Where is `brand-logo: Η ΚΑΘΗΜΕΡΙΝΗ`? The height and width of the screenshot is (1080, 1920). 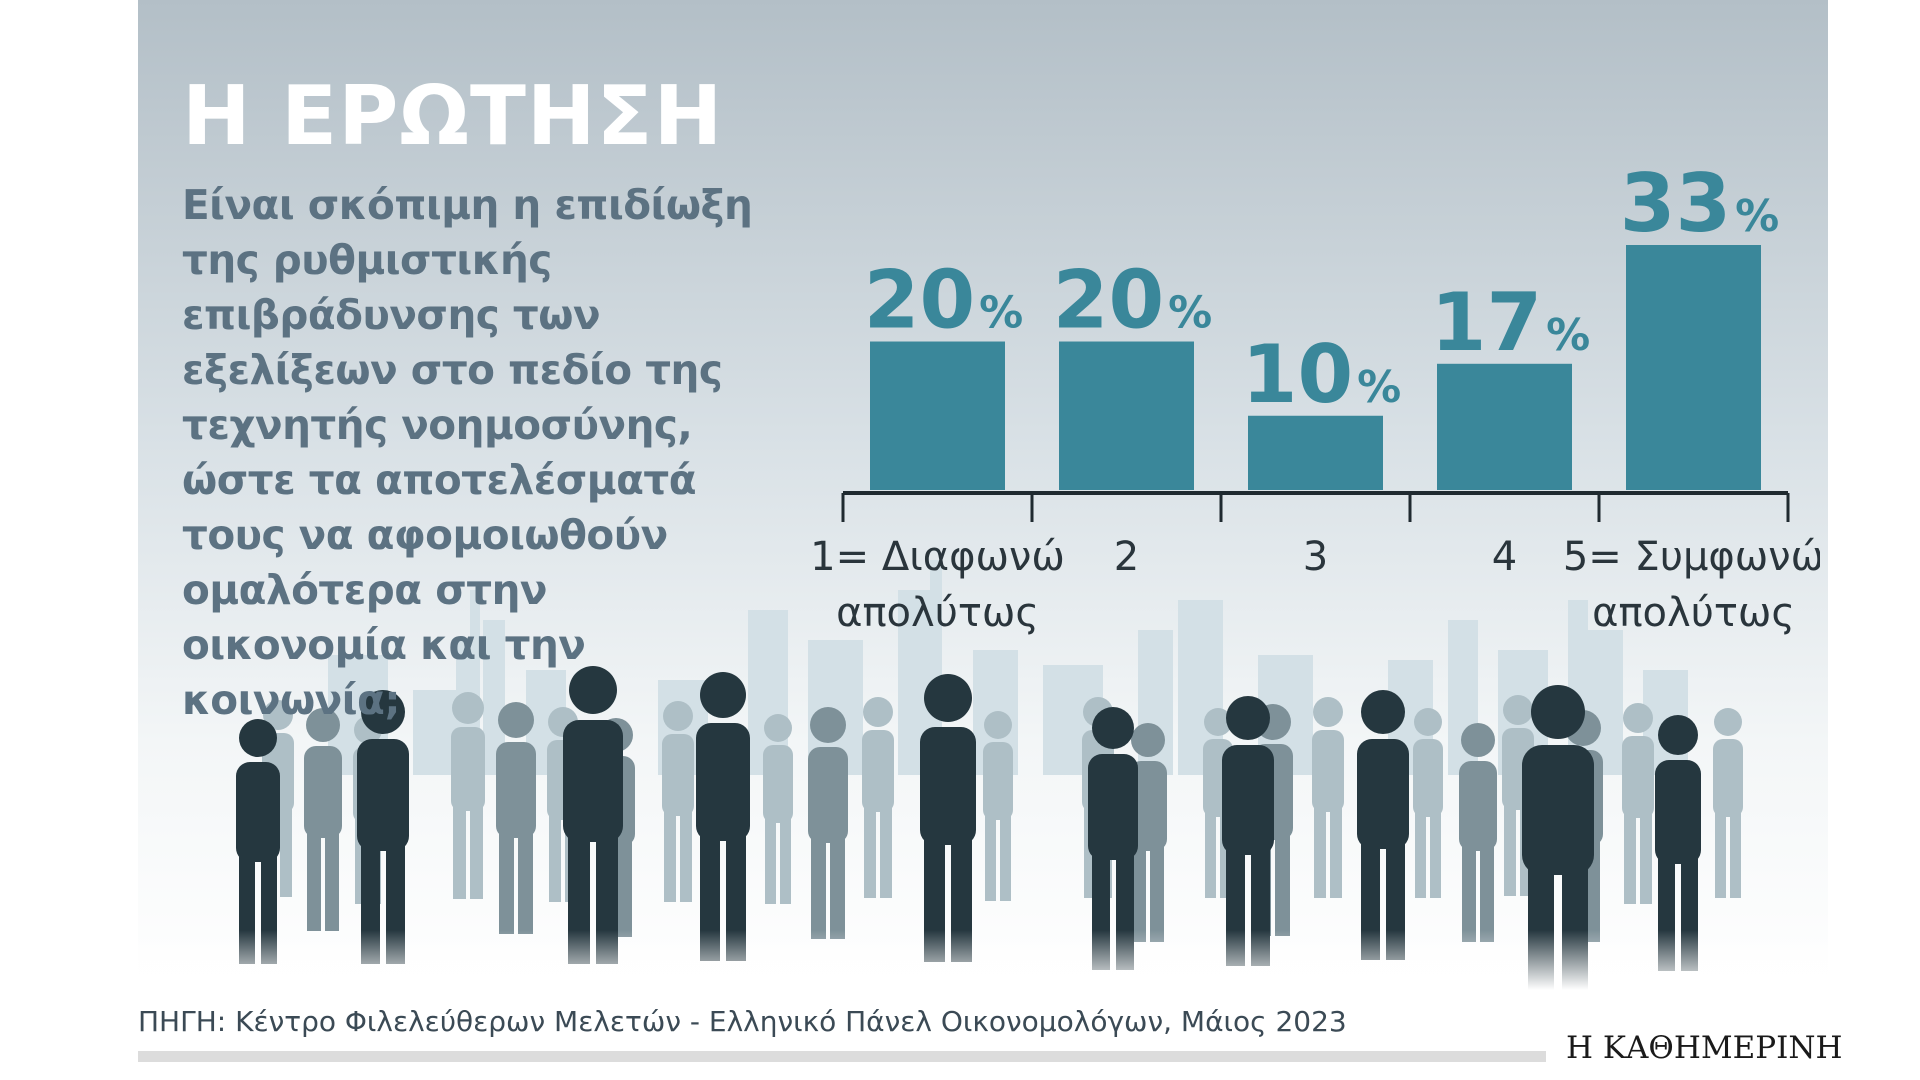 brand-logo: Η ΚΑΘΗΜΕΡΙΝΗ is located at coordinates (1704, 1048).